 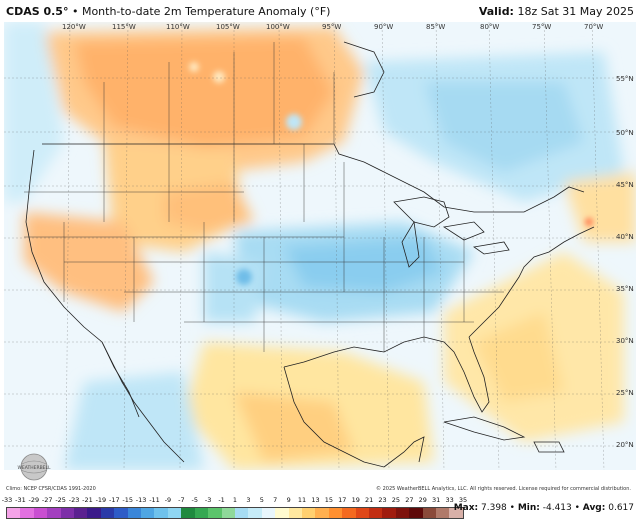 I want to click on colorbar-tick-label: 15, so click(x=329, y=500).